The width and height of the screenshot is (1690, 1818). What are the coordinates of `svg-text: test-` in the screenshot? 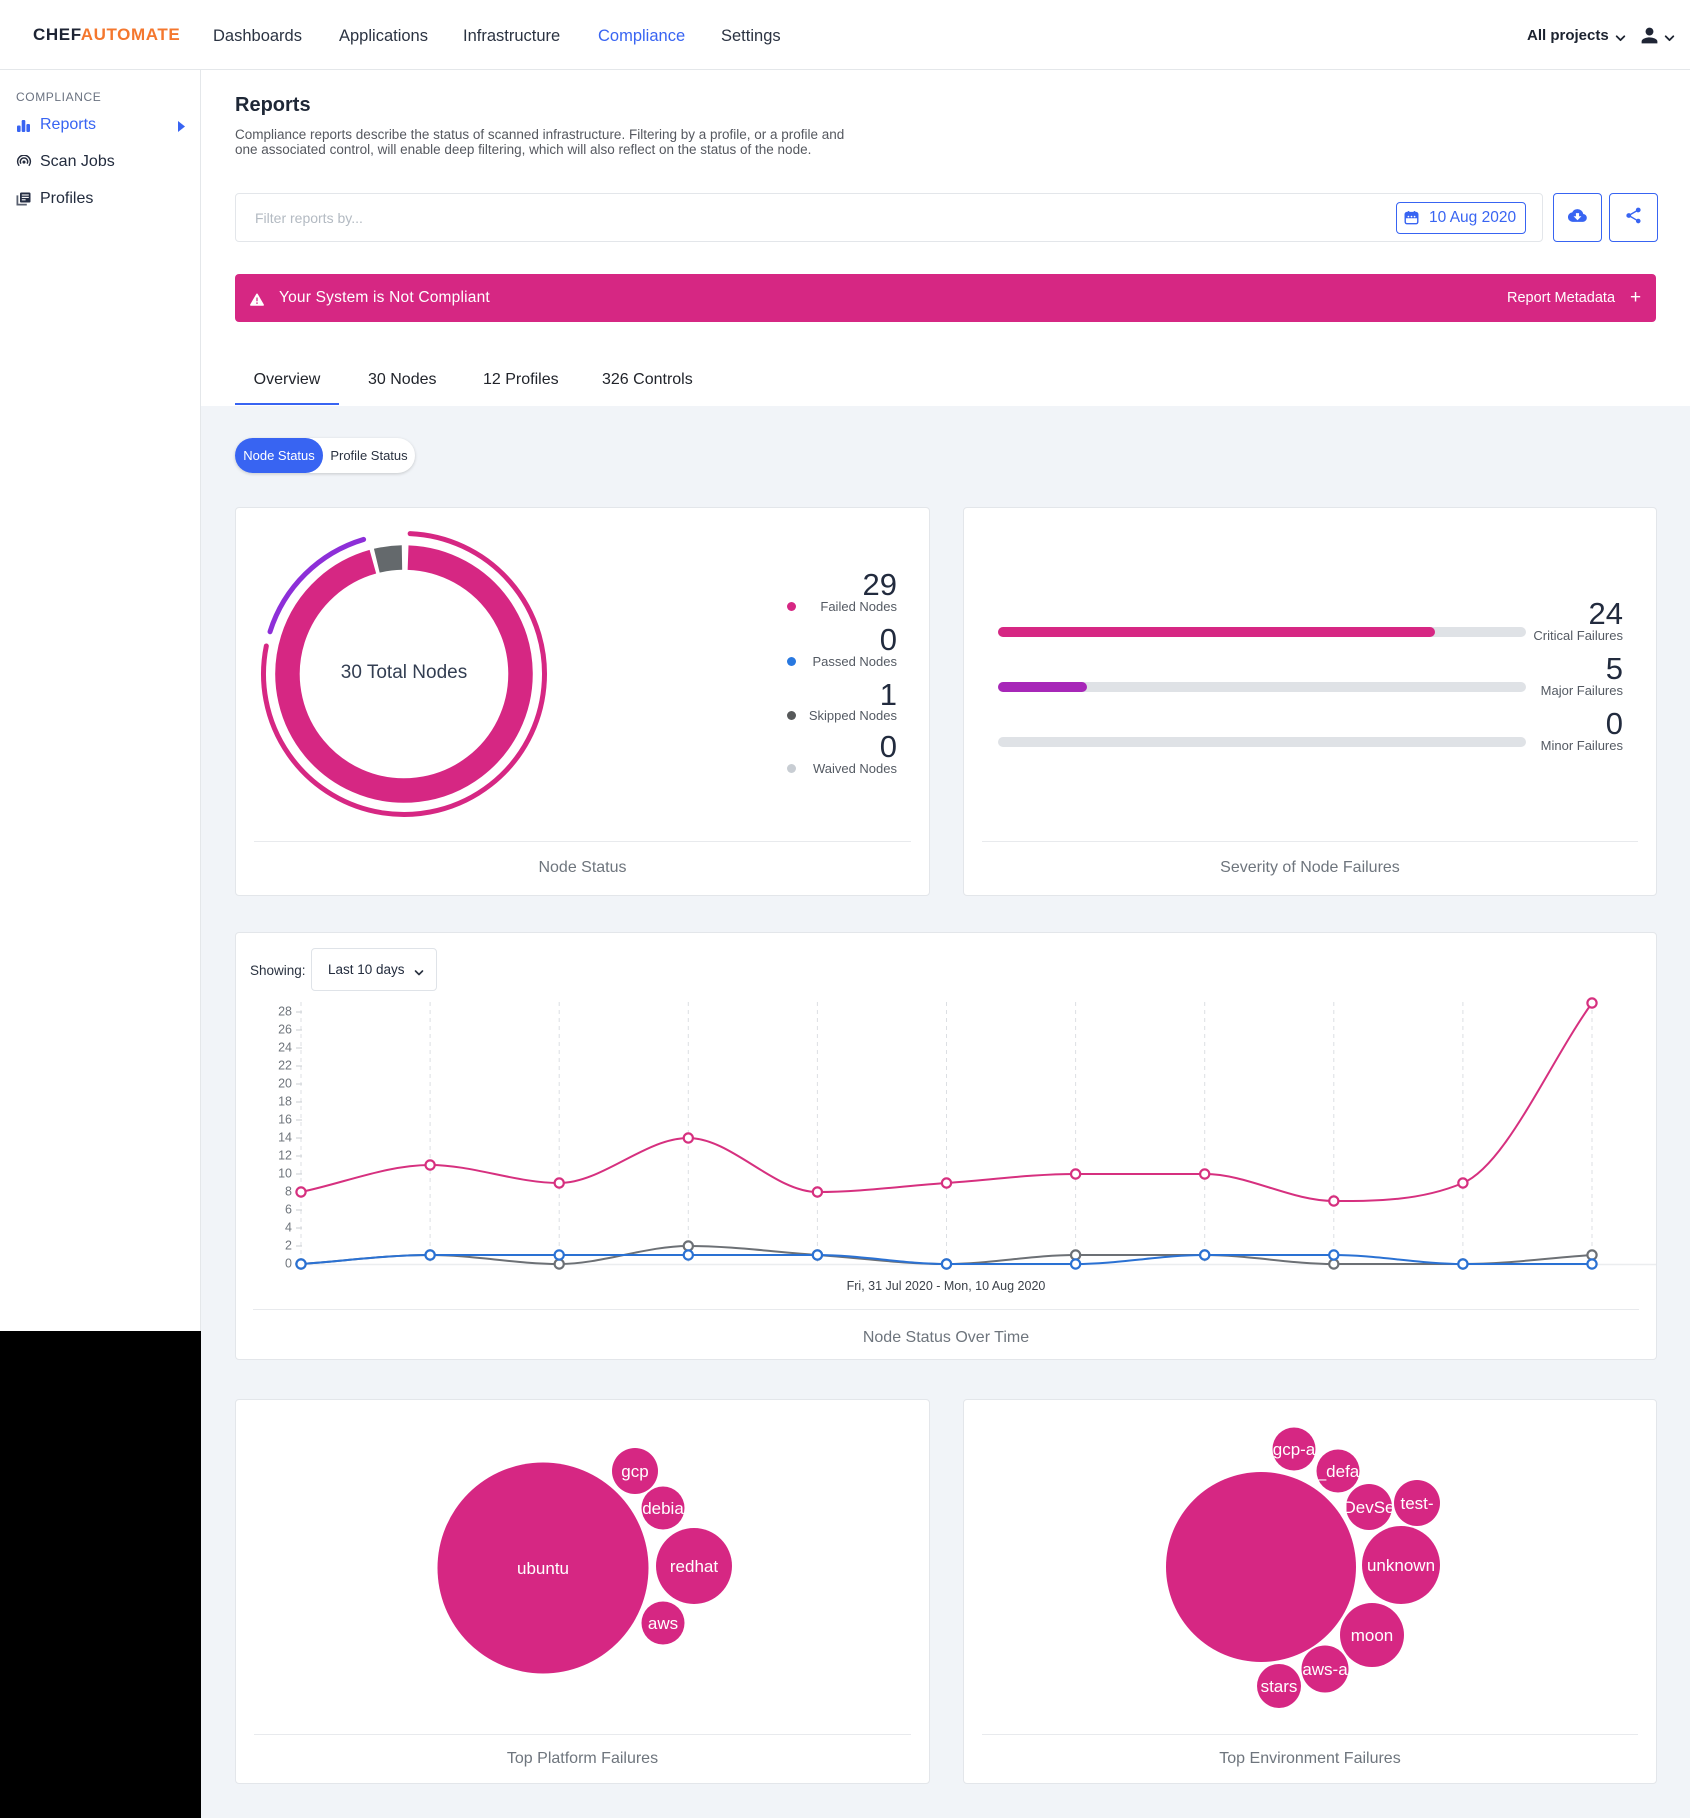 It's located at (1416, 1503).